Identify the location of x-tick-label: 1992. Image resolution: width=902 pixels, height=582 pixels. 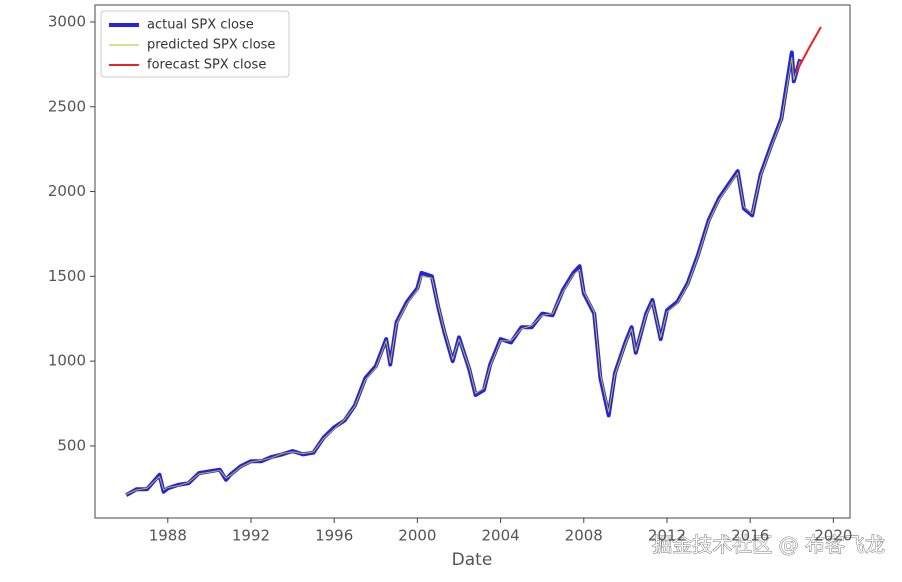
(251, 536).